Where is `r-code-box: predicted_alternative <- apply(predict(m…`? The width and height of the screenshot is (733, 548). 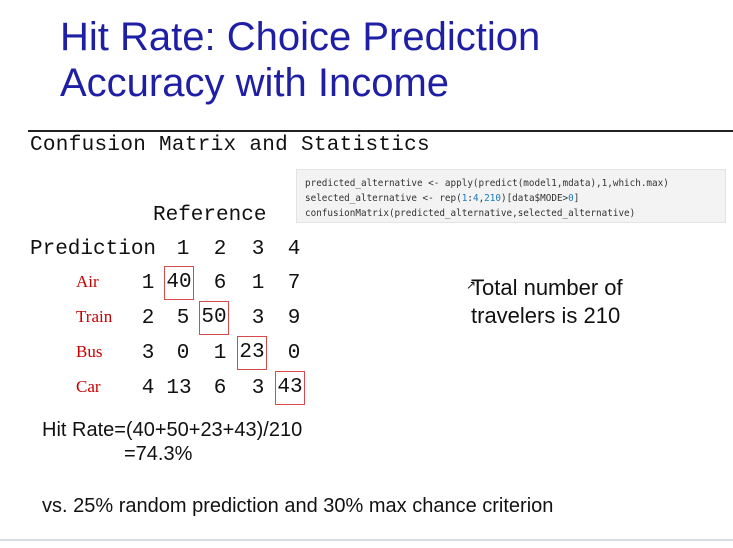 r-code-box: predicted_alternative <- apply(predict(m… is located at coordinates (511, 196).